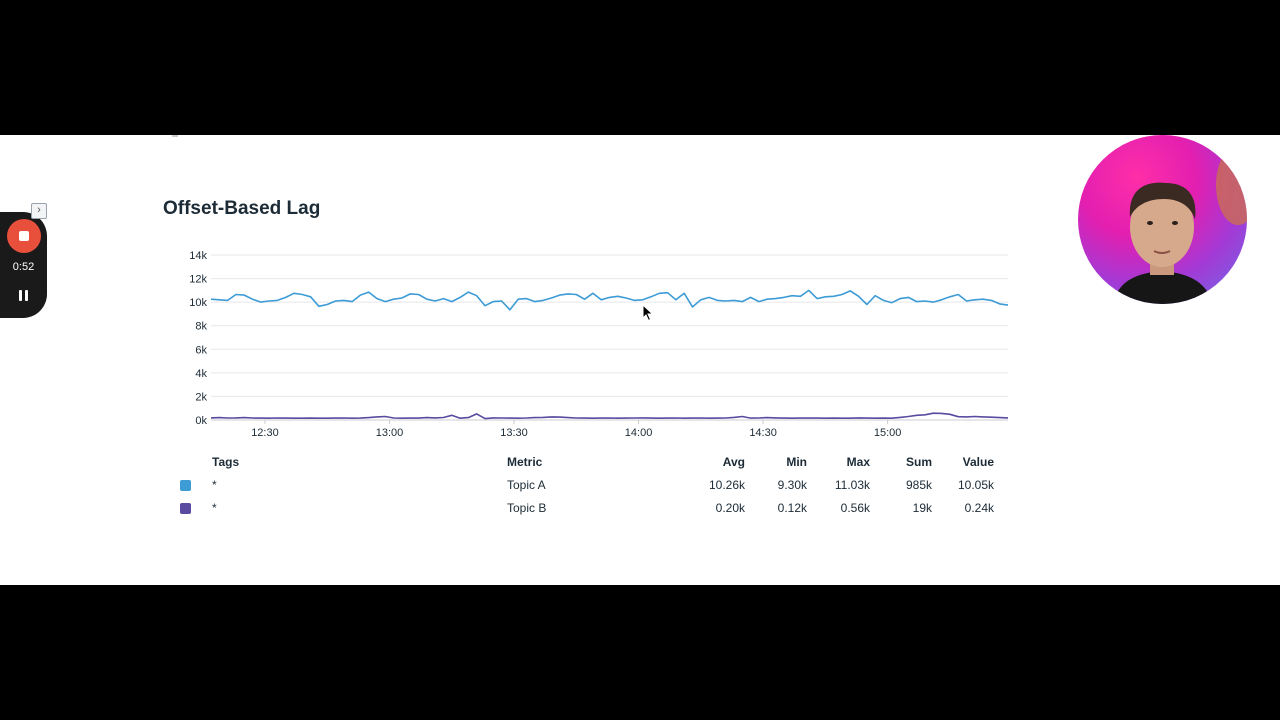 The width and height of the screenshot is (1280, 720). What do you see at coordinates (201, 350) in the screenshot?
I see `y-tick-label: 6k` at bounding box center [201, 350].